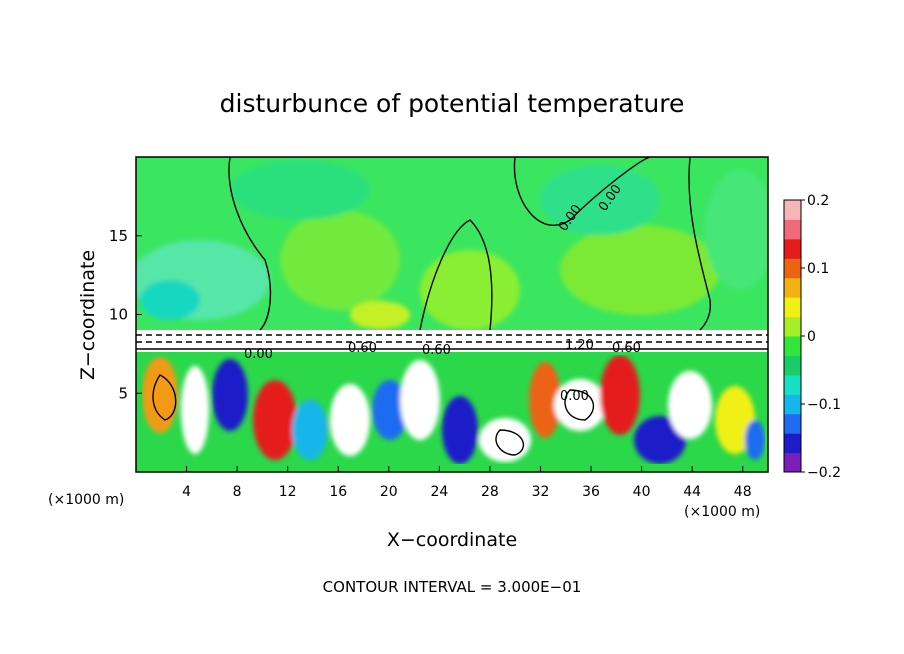 The height and width of the screenshot is (654, 904). I want to click on y-tick-label: 10, so click(118, 315).